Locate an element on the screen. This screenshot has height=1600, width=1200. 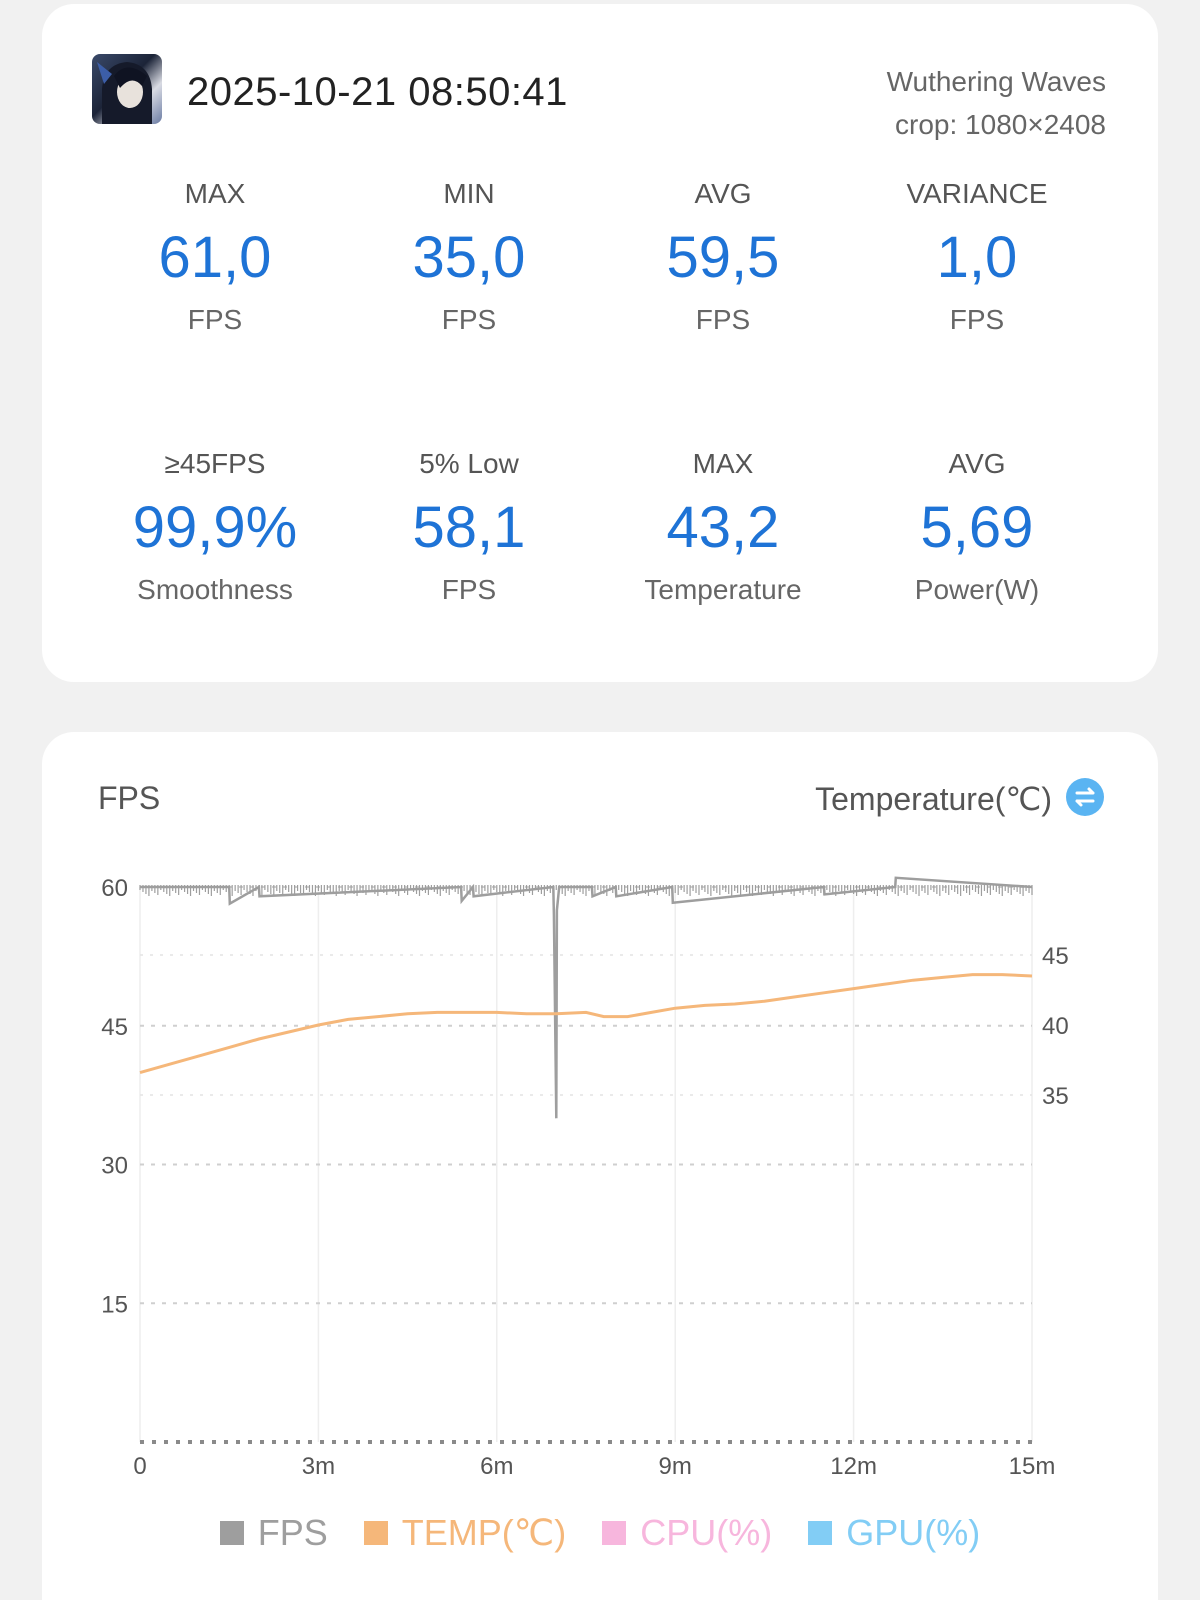
game-name: Wuthering Waves is located at coordinates (996, 81).